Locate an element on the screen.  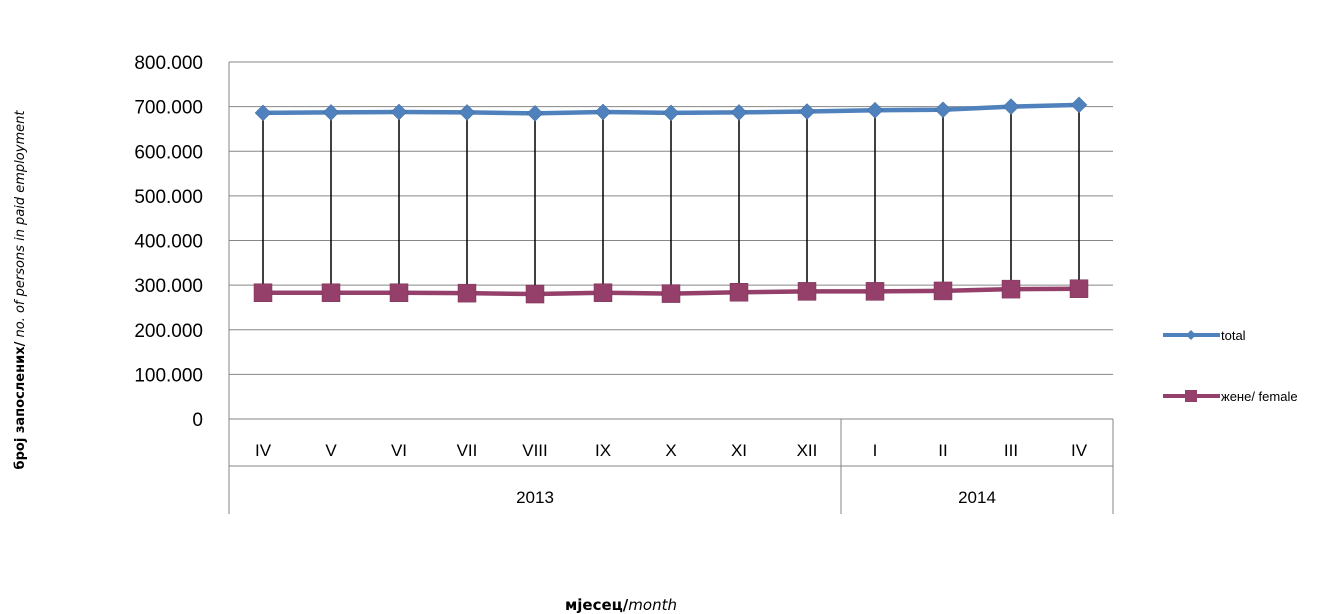
y-axis-label-bold: број запослених/ is located at coordinates (20, 405).